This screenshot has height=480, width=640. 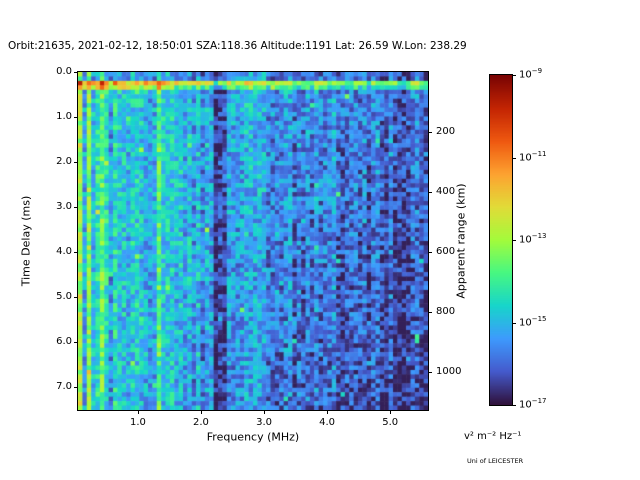 What do you see at coordinates (26, 241) in the screenshot?
I see `y-axis-label-left: Time Delay (ms)` at bounding box center [26, 241].